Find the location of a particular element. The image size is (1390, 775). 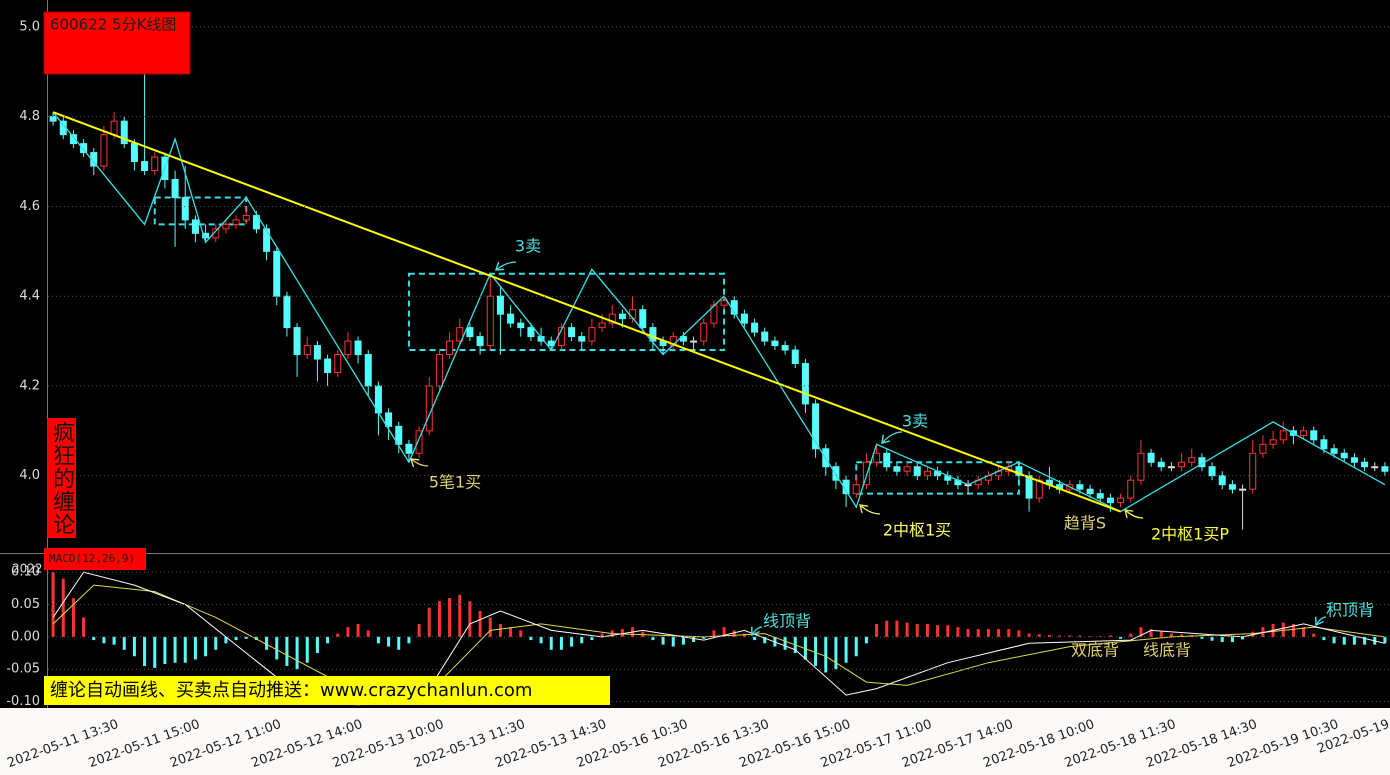

x-axis-band is located at coordinates (695, 741).